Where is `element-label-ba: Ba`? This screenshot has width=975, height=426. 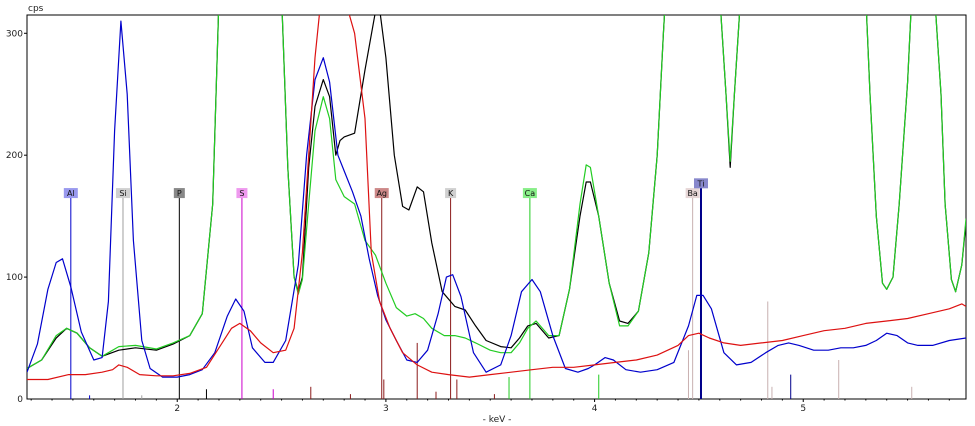 element-label-ba: Ba is located at coordinates (692, 193).